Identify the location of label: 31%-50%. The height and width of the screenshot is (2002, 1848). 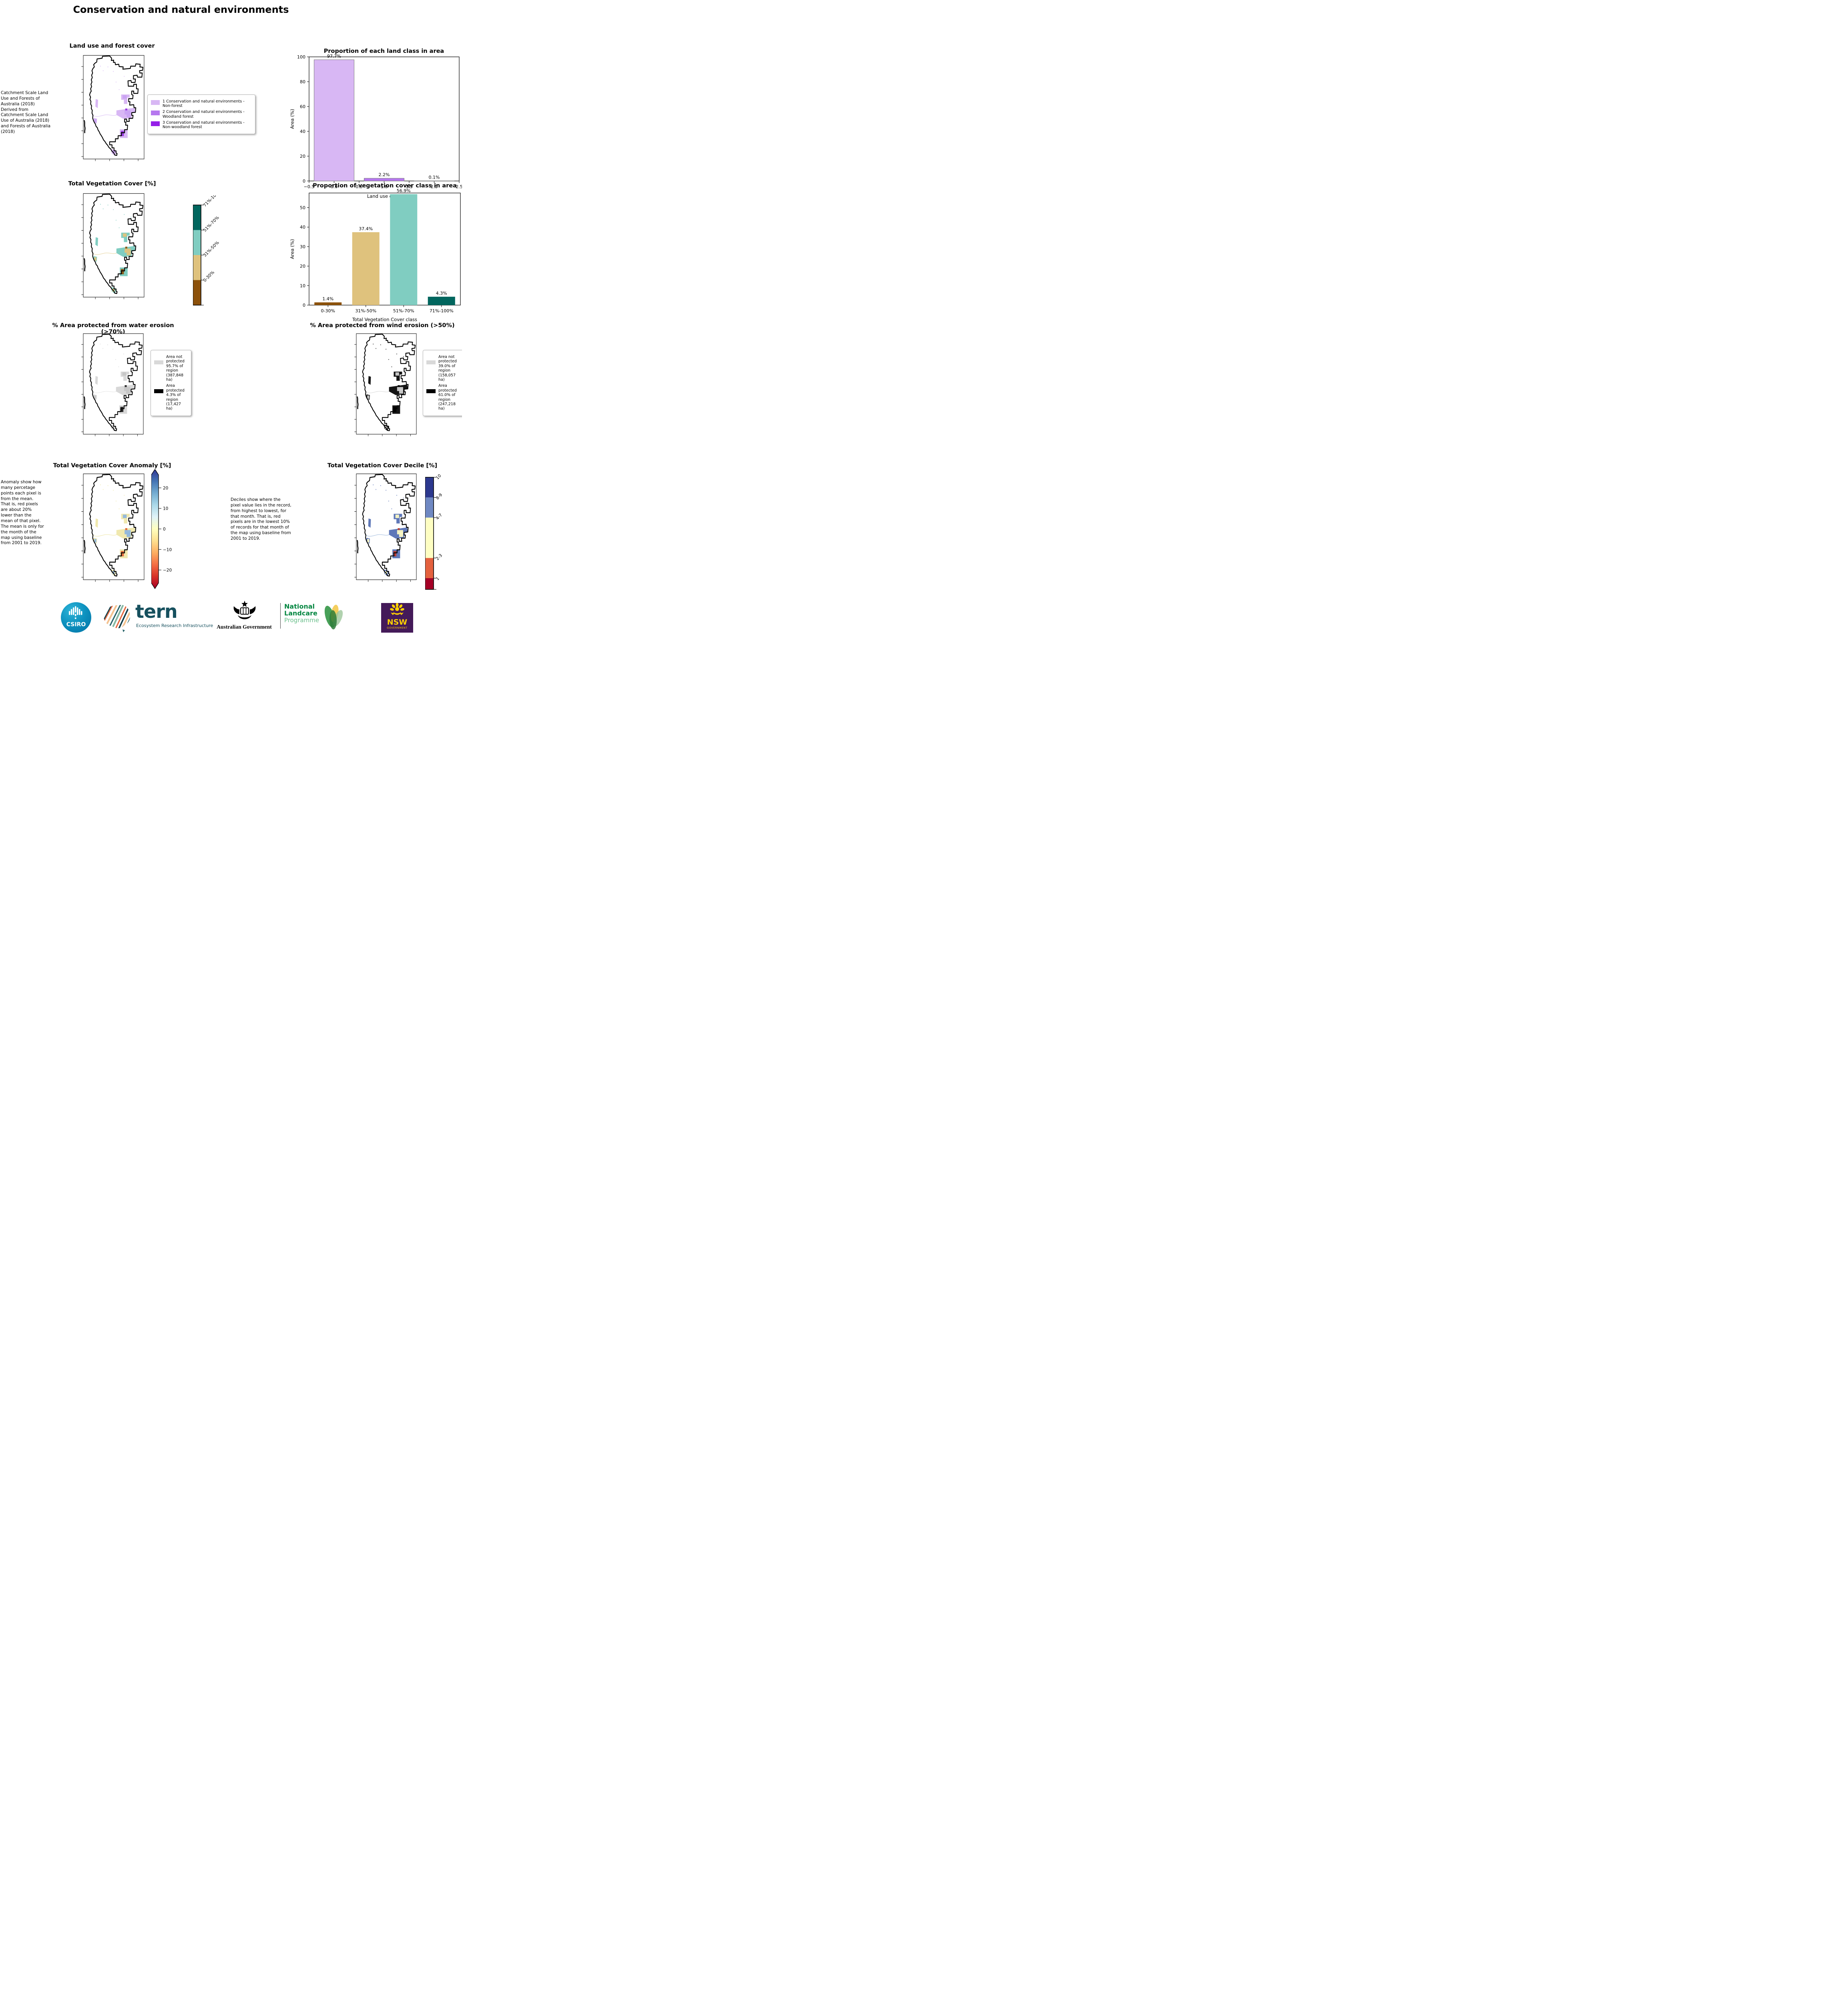
(212, 249).